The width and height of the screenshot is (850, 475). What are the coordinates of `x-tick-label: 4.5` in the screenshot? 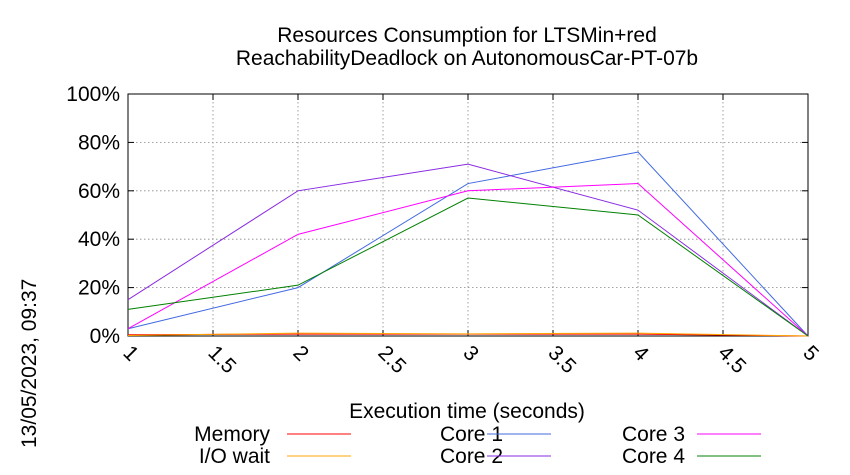 It's located at (731, 359).